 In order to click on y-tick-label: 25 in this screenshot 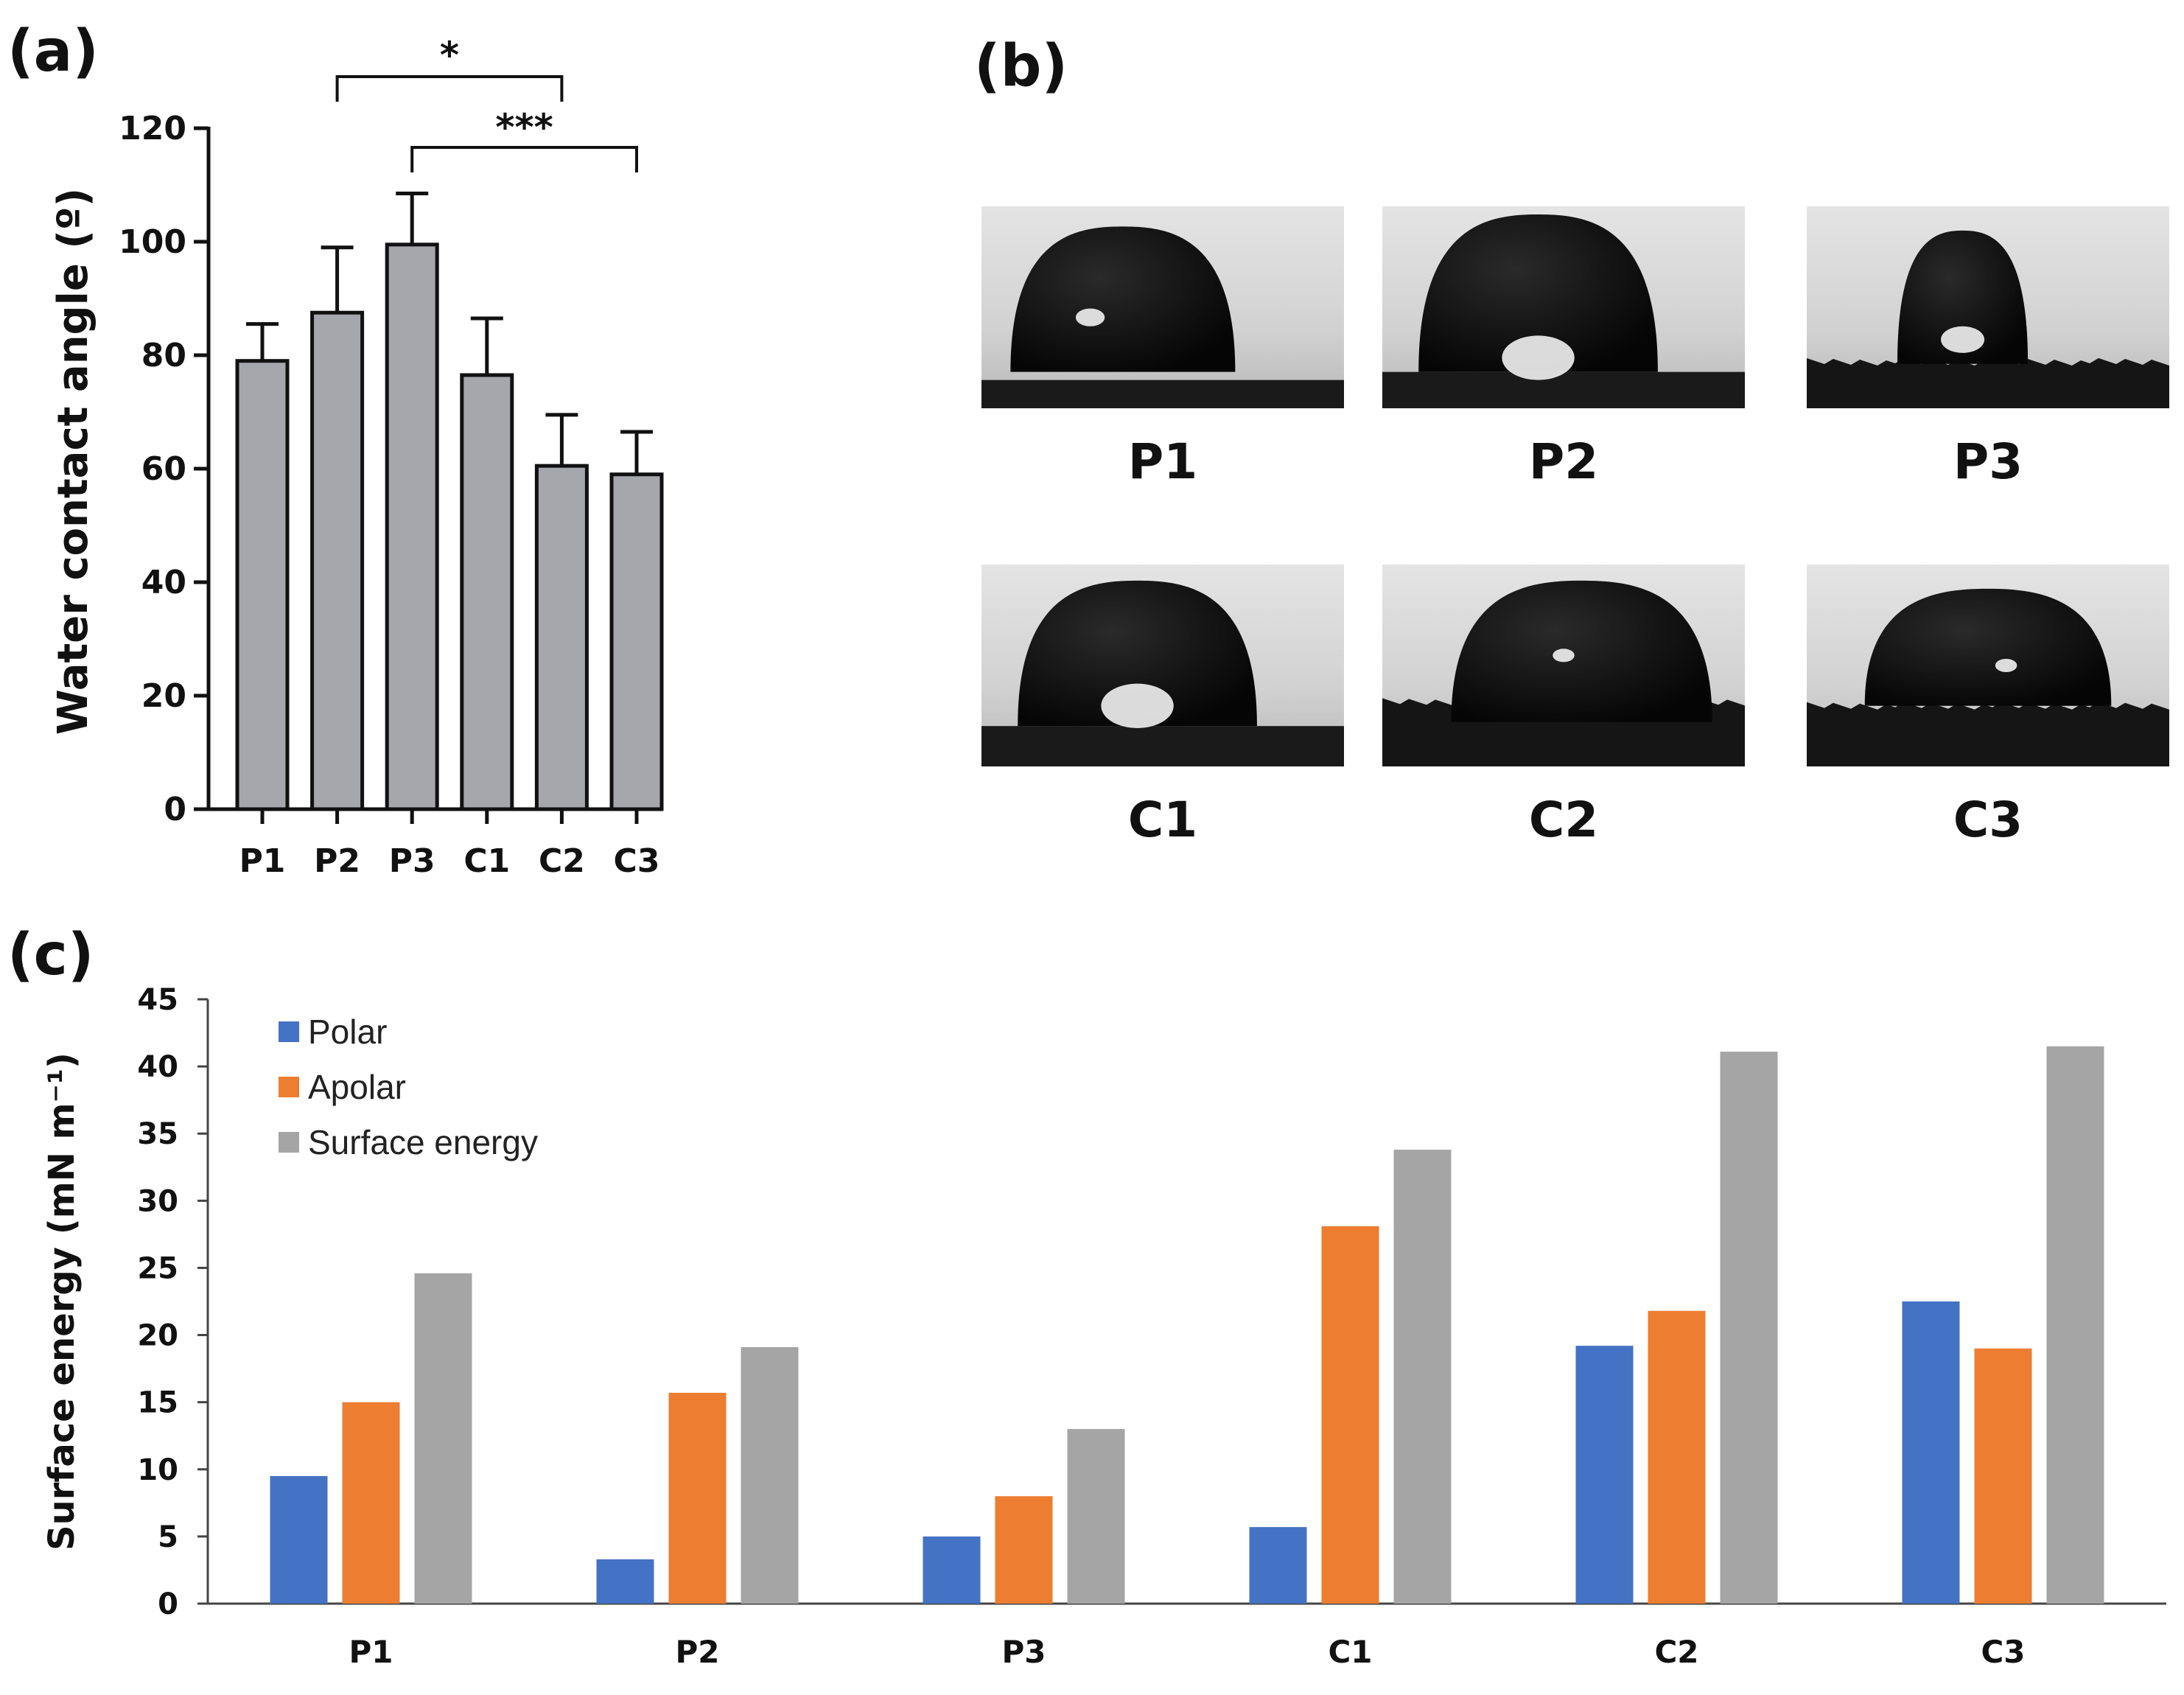, I will do `click(157, 1268)`.